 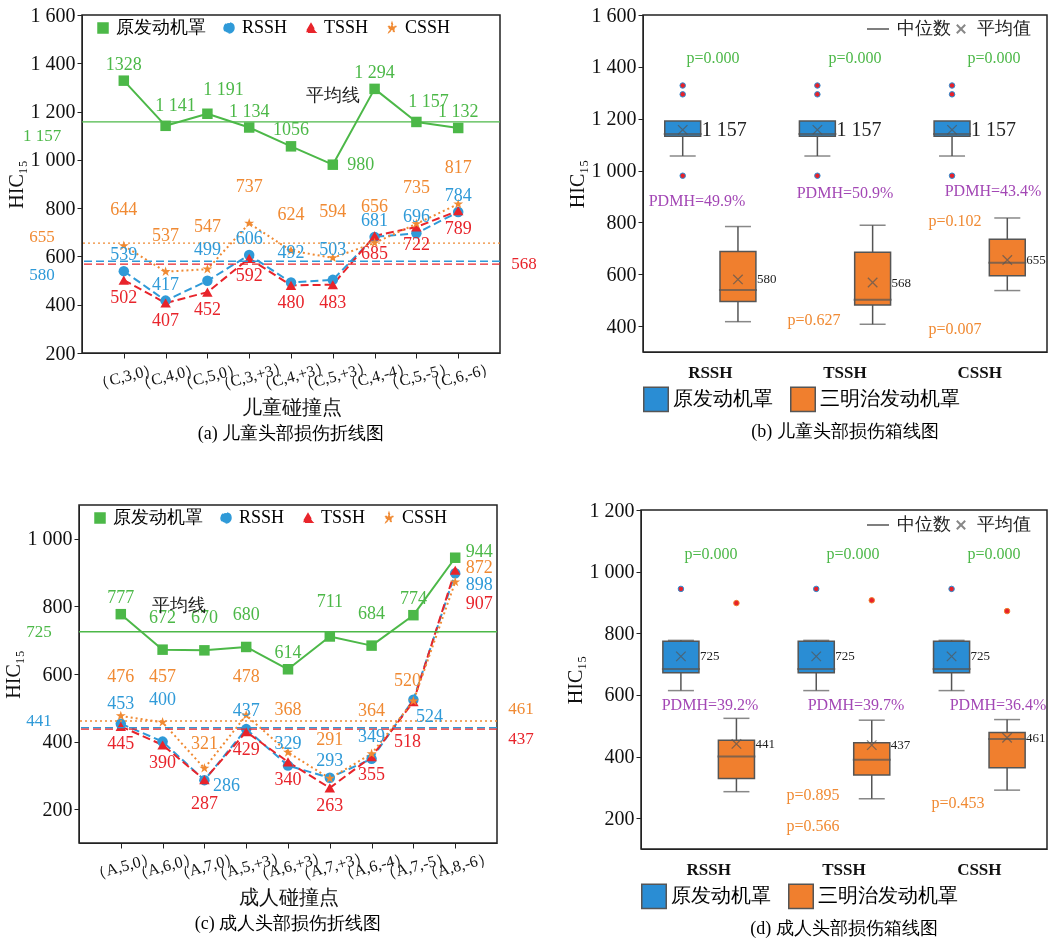 What do you see at coordinates (924, 28) in the screenshot?
I see `annotation: 中位数` at bounding box center [924, 28].